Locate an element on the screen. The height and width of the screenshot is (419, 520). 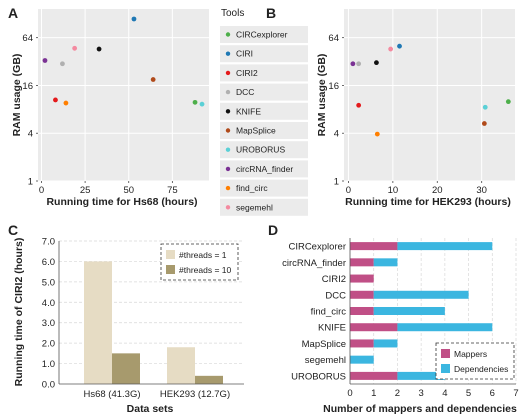
a-point-ciri2 is located at coordinates (55, 100).